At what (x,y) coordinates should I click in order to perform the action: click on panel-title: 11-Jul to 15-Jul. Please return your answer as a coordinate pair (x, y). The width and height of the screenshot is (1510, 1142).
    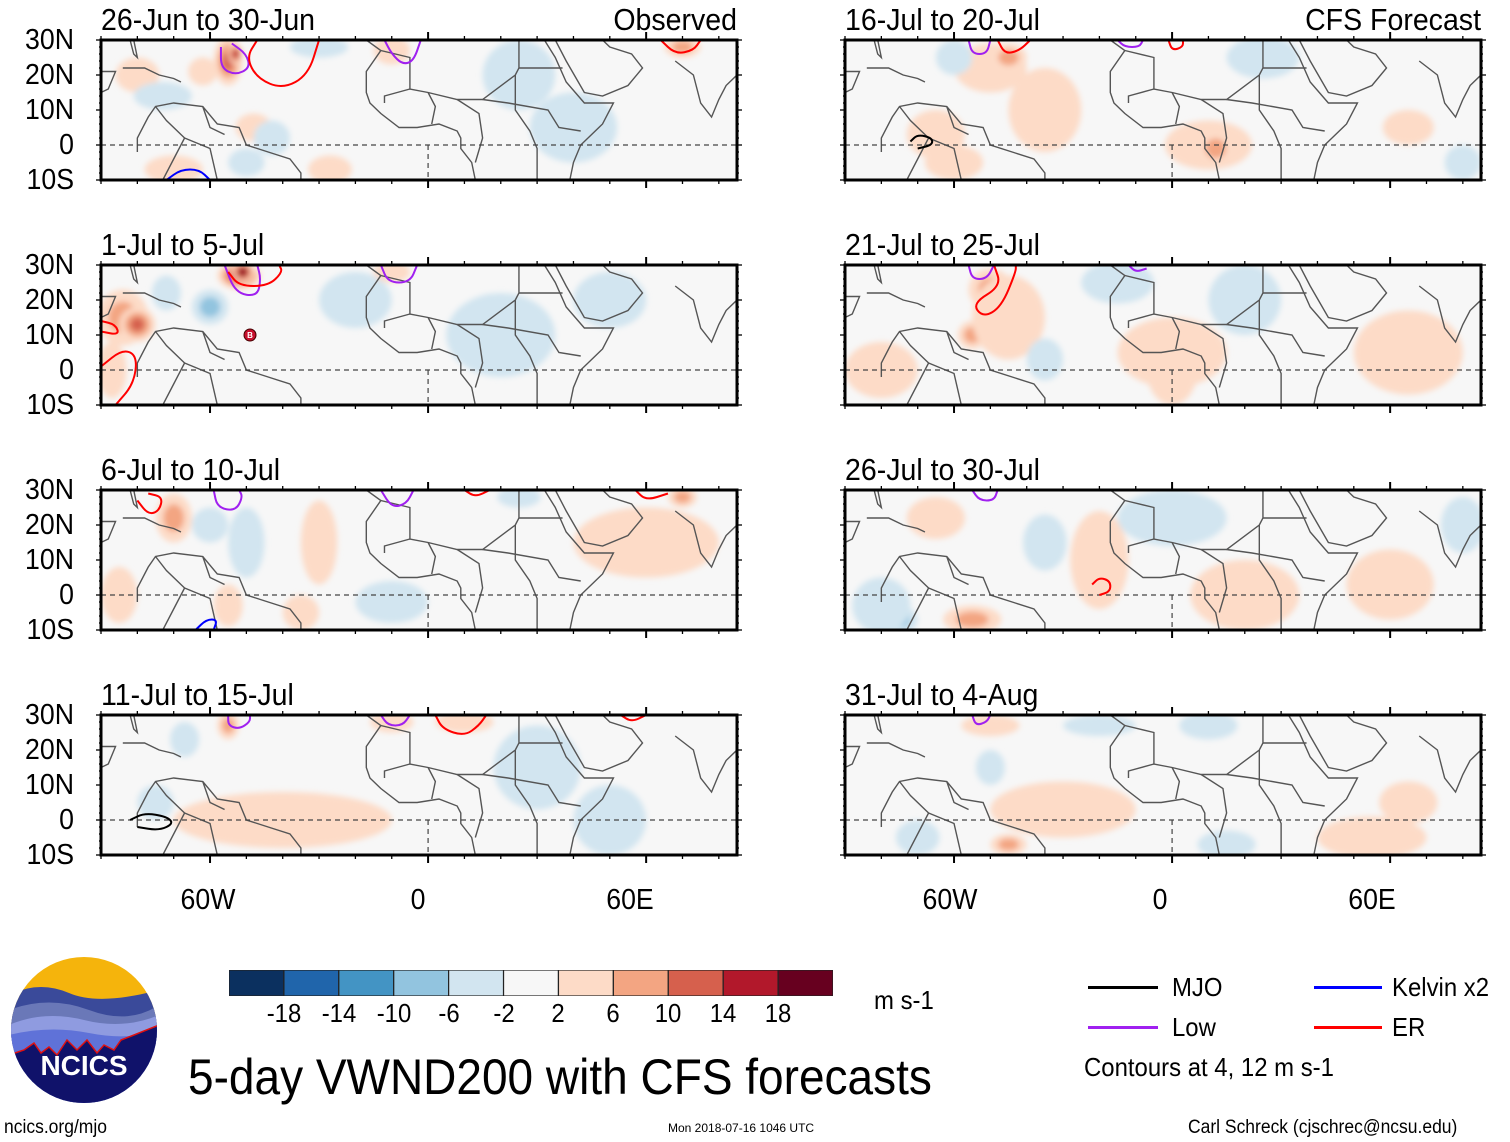
    Looking at the image, I should click on (197, 694).